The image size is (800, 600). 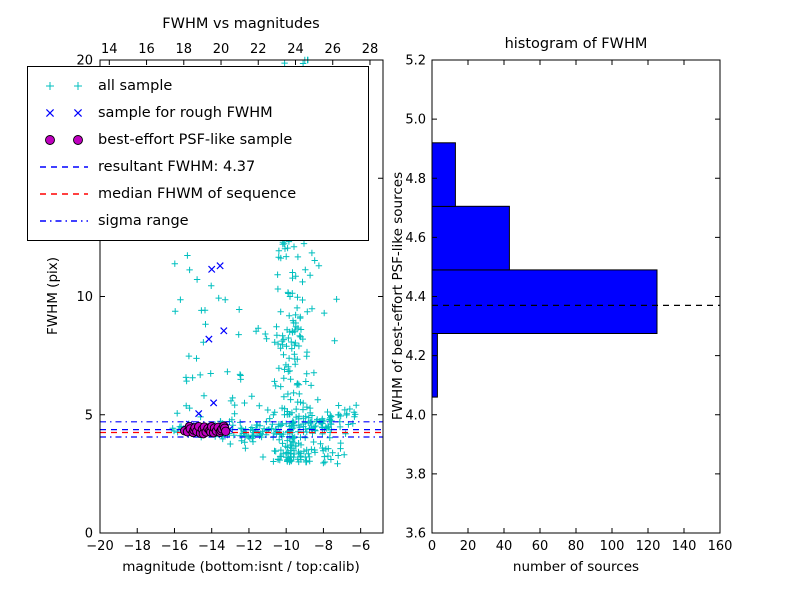 What do you see at coordinates (198, 220) in the screenshot?
I see `legend-item-5: sigma range` at bounding box center [198, 220].